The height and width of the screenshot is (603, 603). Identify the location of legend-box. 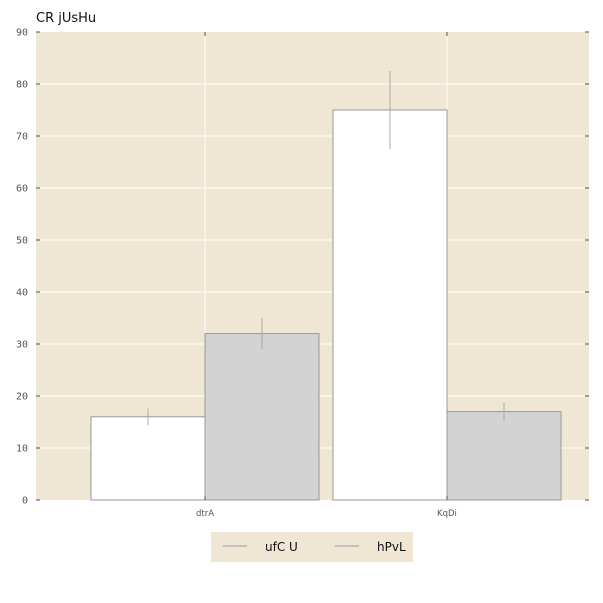
(312, 547).